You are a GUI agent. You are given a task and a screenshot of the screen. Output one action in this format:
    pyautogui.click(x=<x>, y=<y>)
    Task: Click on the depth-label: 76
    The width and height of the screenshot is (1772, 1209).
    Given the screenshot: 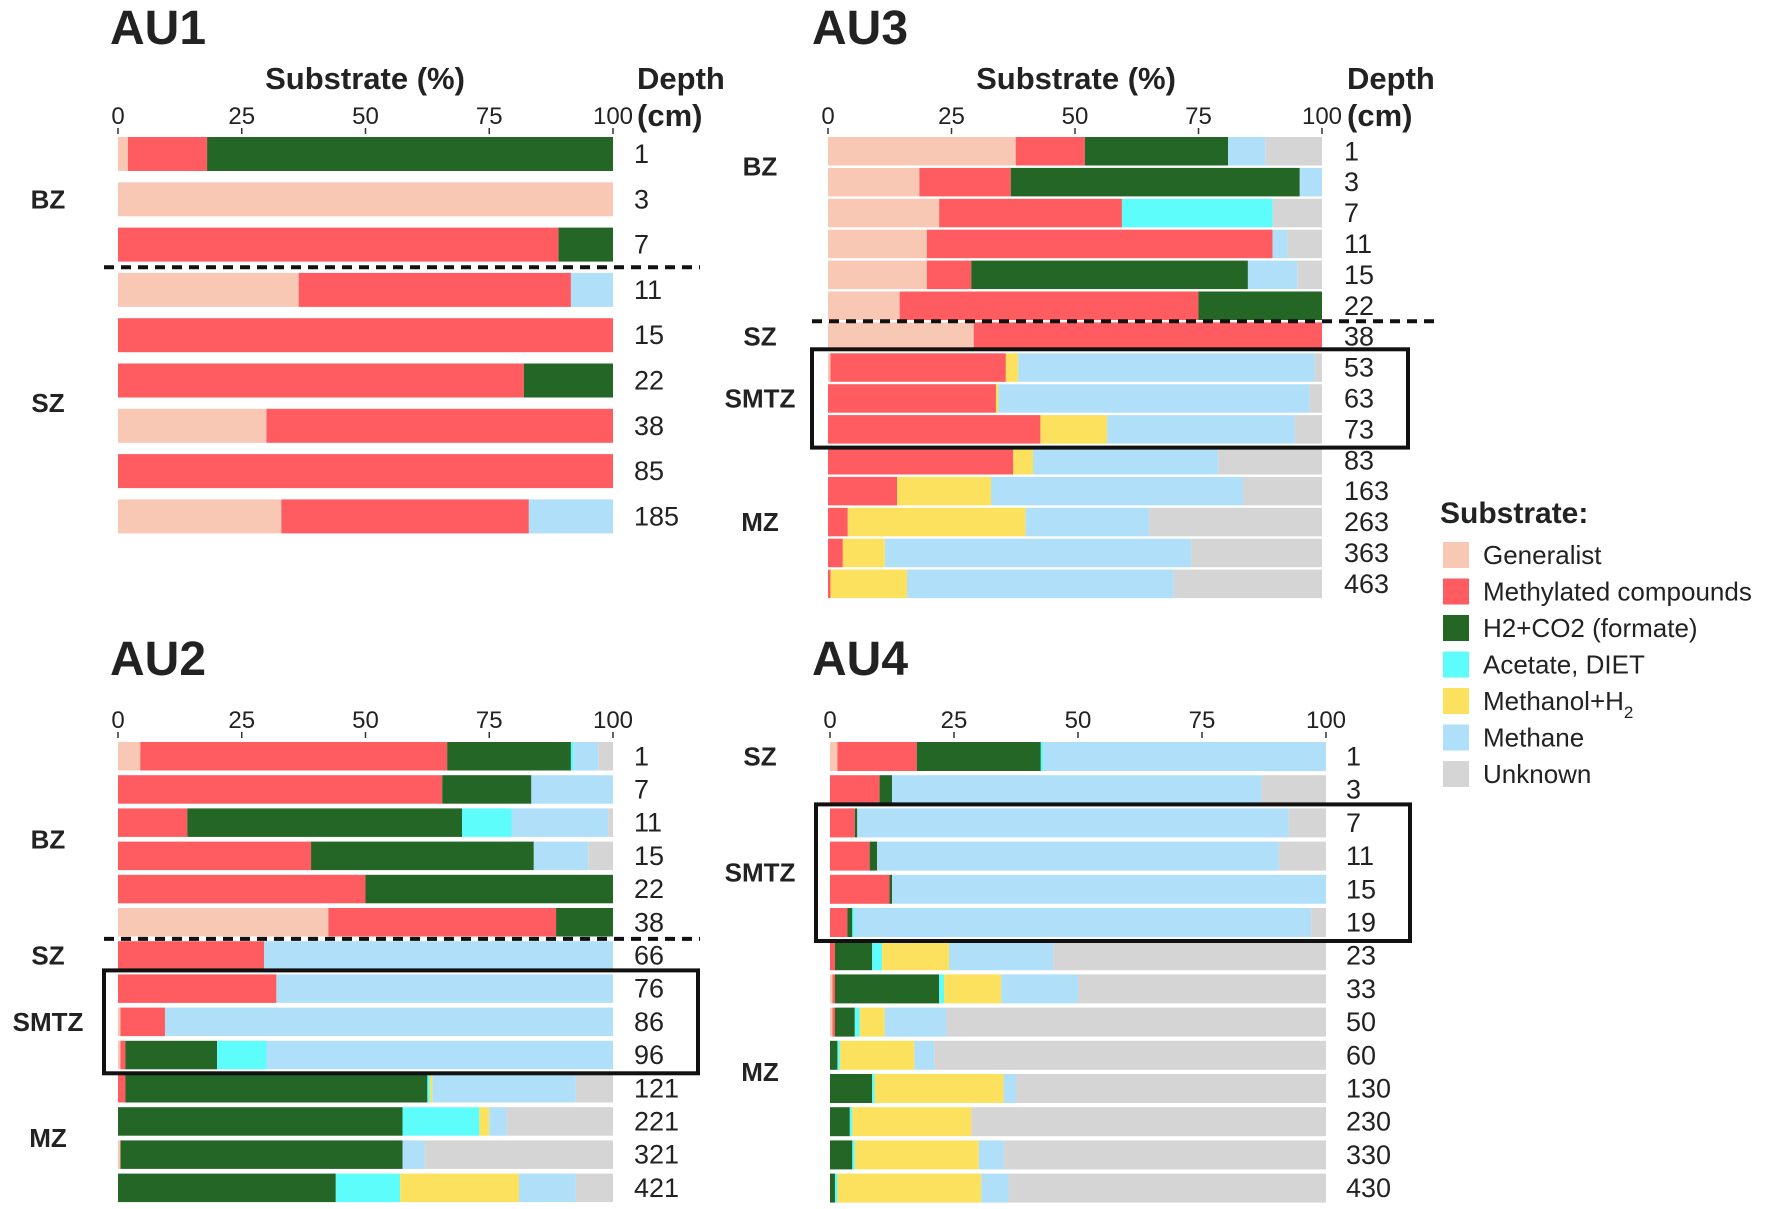 What is the action you would take?
    pyautogui.click(x=649, y=989)
    